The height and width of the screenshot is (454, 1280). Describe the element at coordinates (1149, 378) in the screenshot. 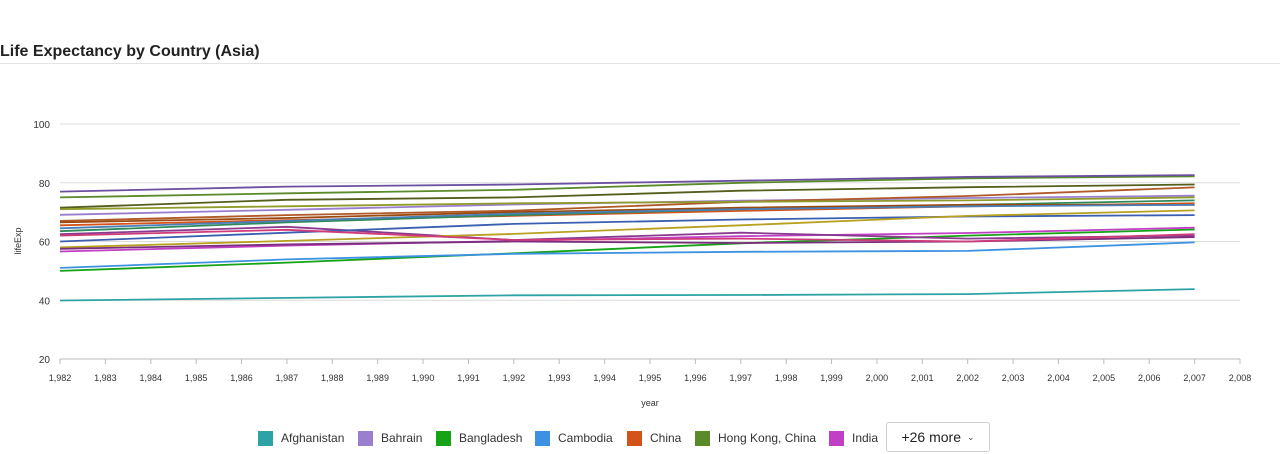

I see `x-tick-label: 2,006` at that location.